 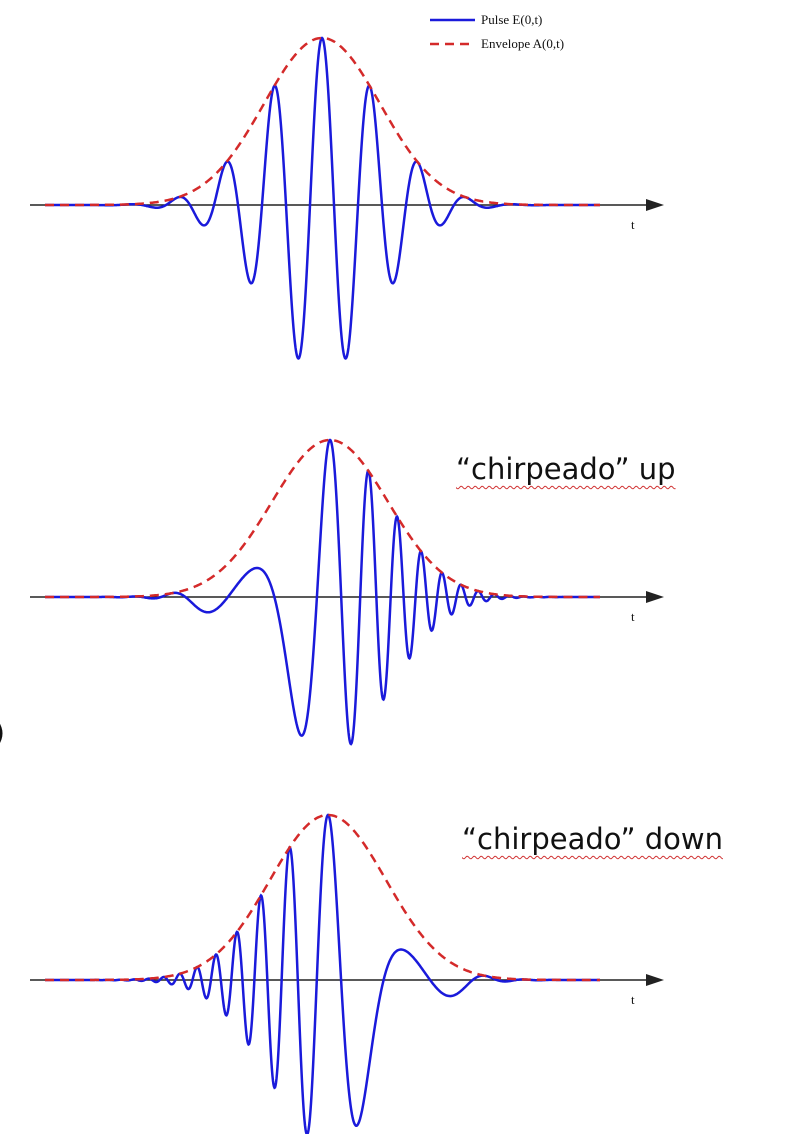 What do you see at coordinates (511, 19) in the screenshot?
I see `legend-pulse-label: Pulse E(0,t)` at bounding box center [511, 19].